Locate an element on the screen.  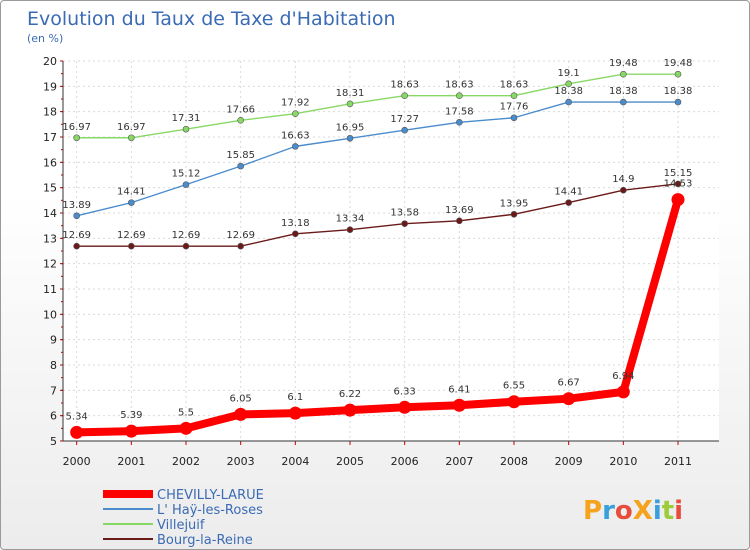
logo-text: ProXiti is located at coordinates (633, 511).